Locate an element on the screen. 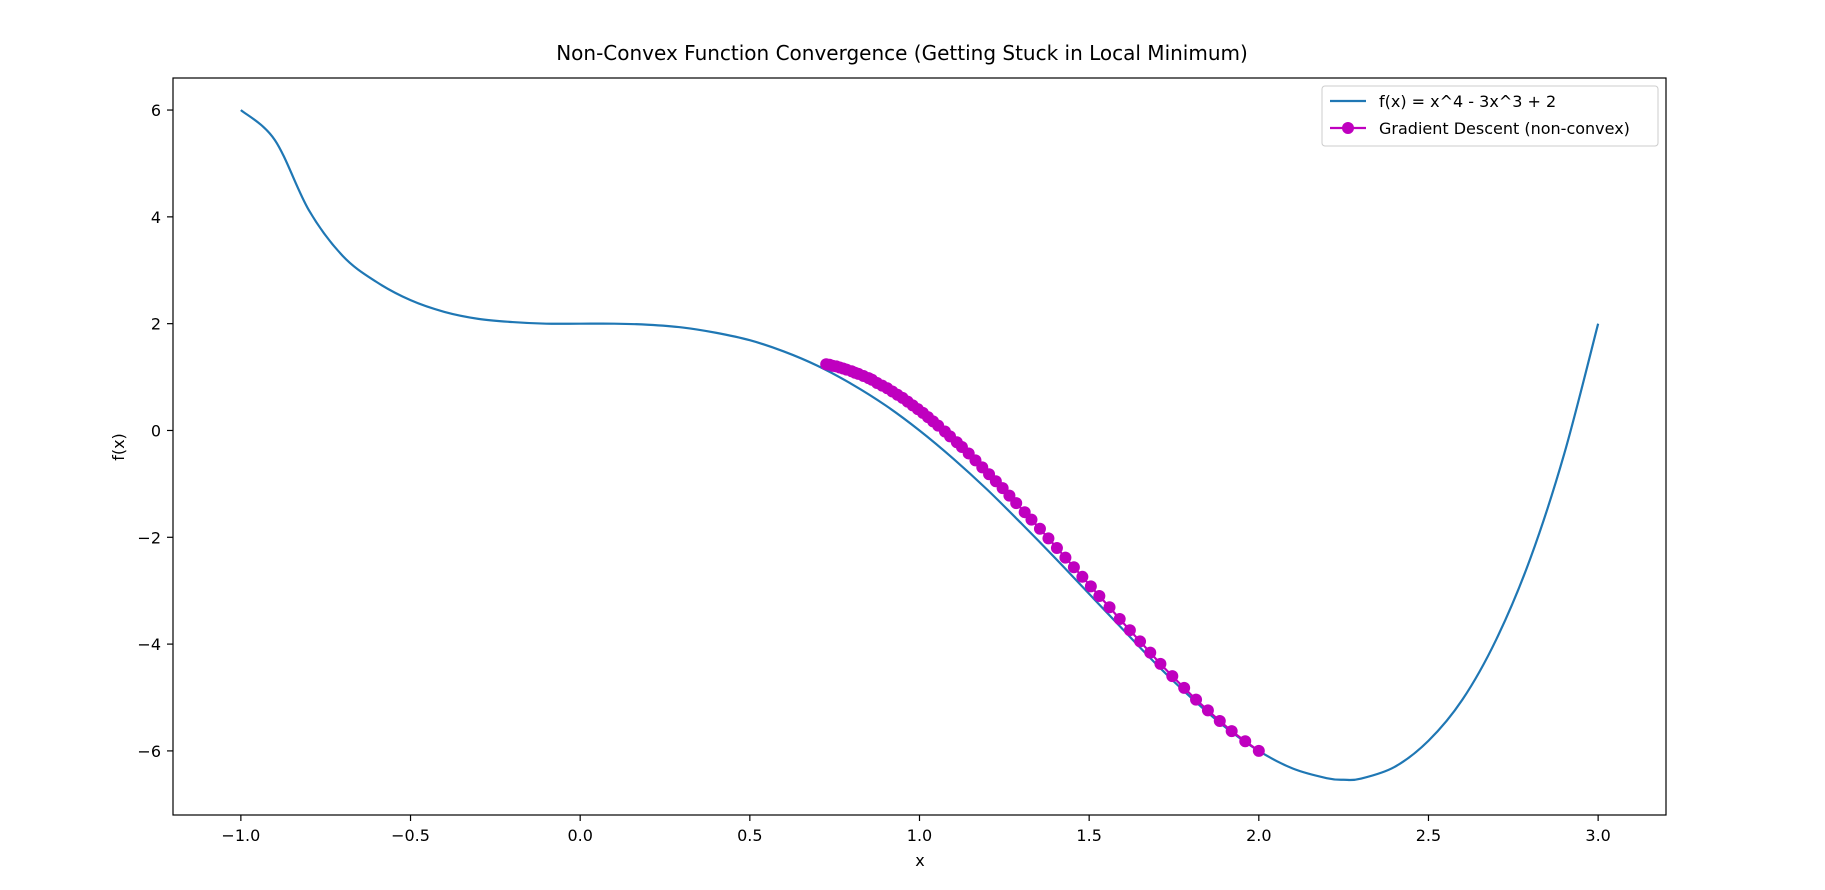 Image resolution: width=1825 pixels, height=890 pixels. y-tick-label: 0 is located at coordinates (156, 430).